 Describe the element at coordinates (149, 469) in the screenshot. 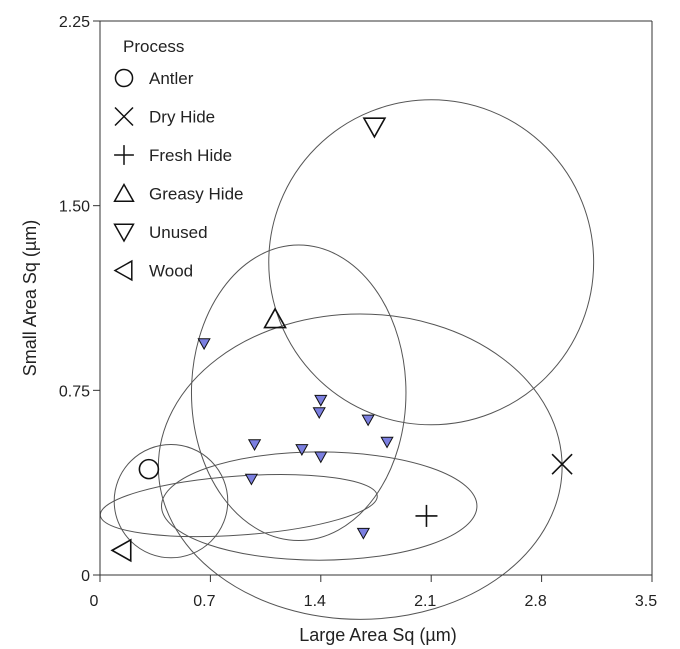

I see `point-antler` at that location.